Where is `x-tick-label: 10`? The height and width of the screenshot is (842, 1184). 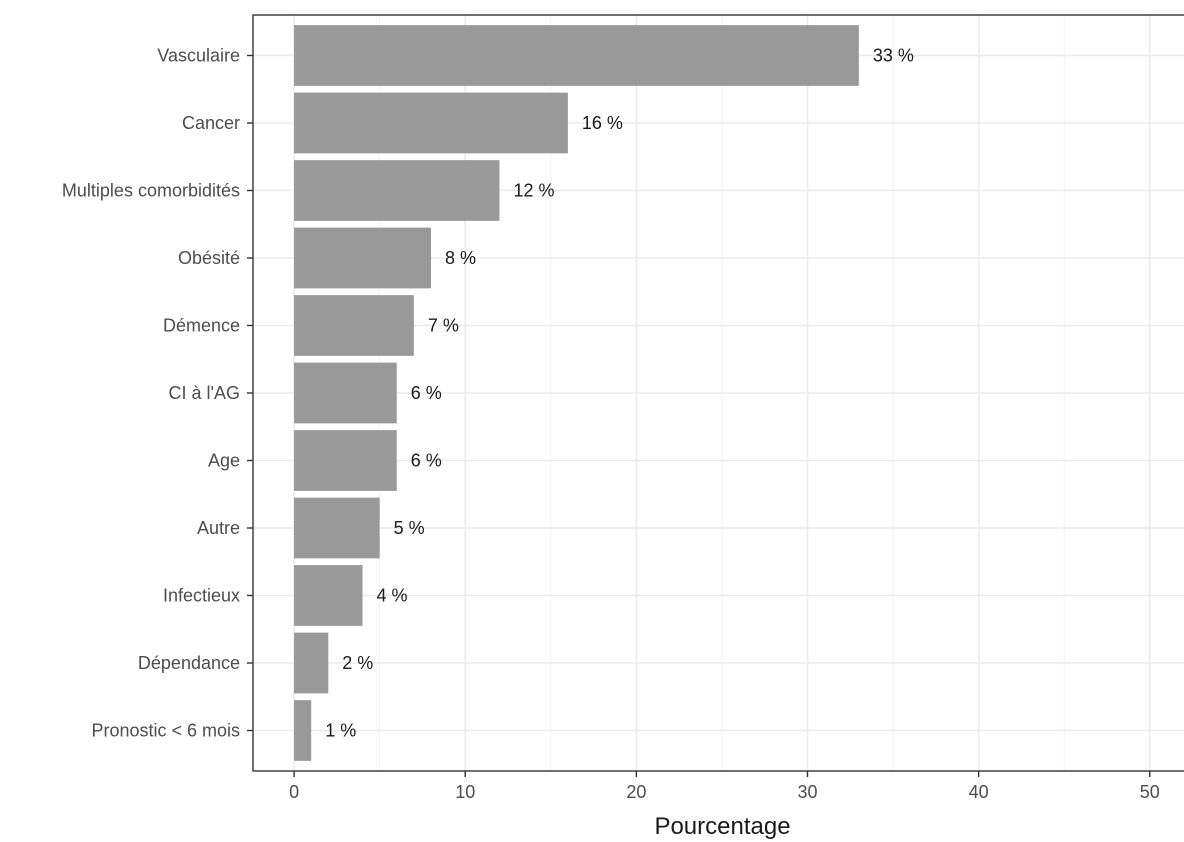
x-tick-label: 10 is located at coordinates (465, 792).